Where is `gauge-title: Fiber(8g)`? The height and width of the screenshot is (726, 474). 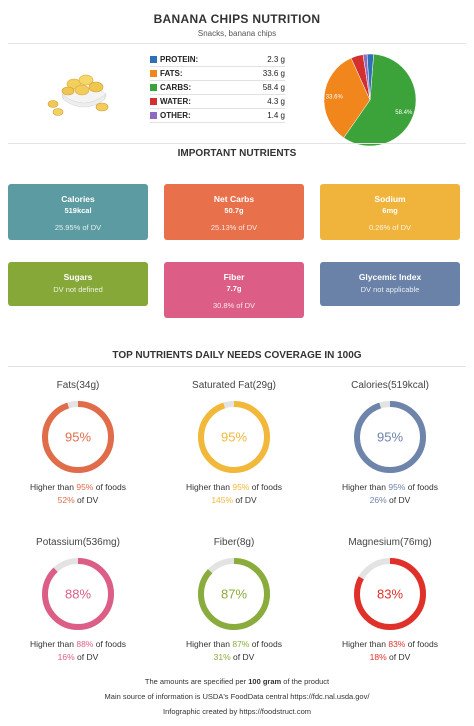 gauge-title: Fiber(8g) is located at coordinates (234, 542).